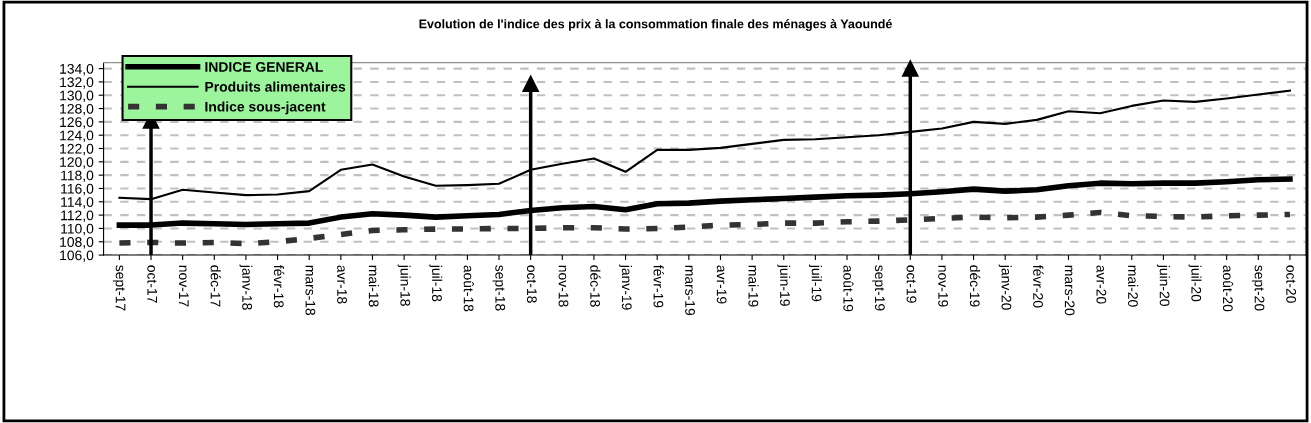  Describe the element at coordinates (721, 284) in the screenshot. I see `x-tick-label: avr-19` at that location.